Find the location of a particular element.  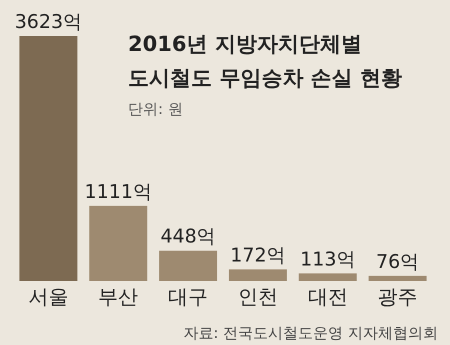

data-label: 3623억 is located at coordinates (48, 22).